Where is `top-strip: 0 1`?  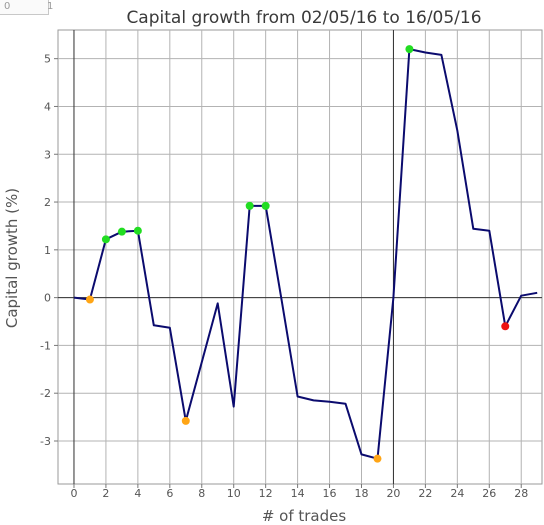
top-strip: 0 1 is located at coordinates (272, 8).